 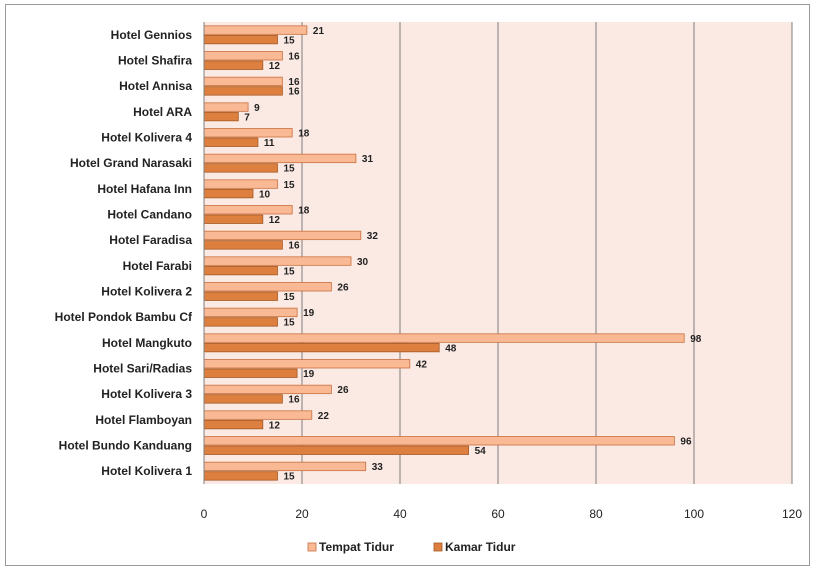 What do you see at coordinates (131, 163) in the screenshot?
I see `category-label: Hotel Grand Narasaki` at bounding box center [131, 163].